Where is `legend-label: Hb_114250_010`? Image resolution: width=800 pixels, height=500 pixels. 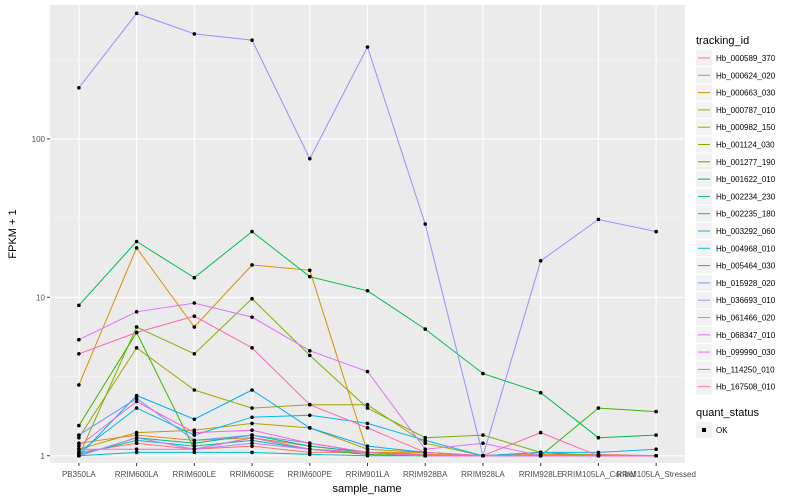
legend-label: Hb_114250_010 is located at coordinates (745, 369).